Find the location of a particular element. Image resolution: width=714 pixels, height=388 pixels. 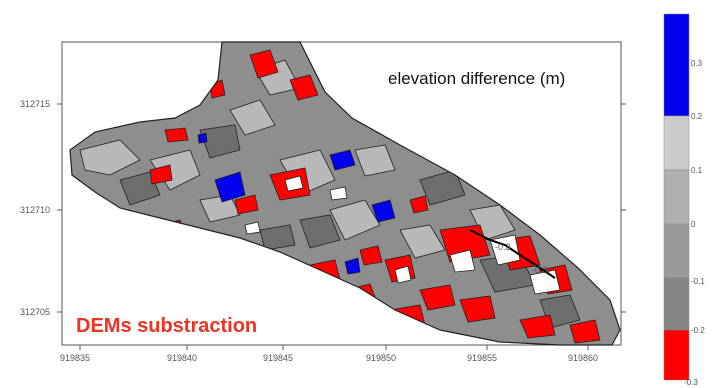

legend-band-neg0.3-neg0.2 is located at coordinates (676, 355).